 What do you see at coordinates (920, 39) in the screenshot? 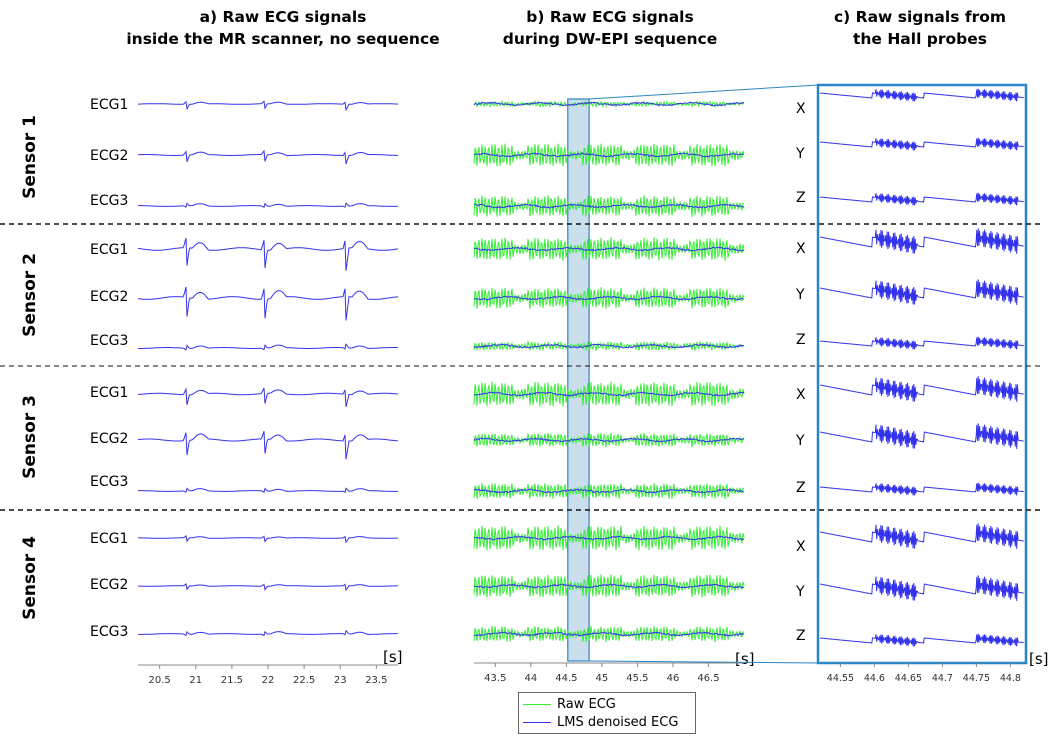
I see `panel-c-title-line2: the Hall probes` at bounding box center [920, 39].